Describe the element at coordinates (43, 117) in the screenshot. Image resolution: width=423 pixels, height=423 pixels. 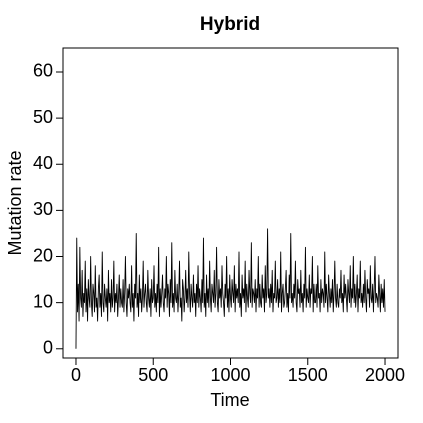
I see `y-tick-label: 50` at that location.